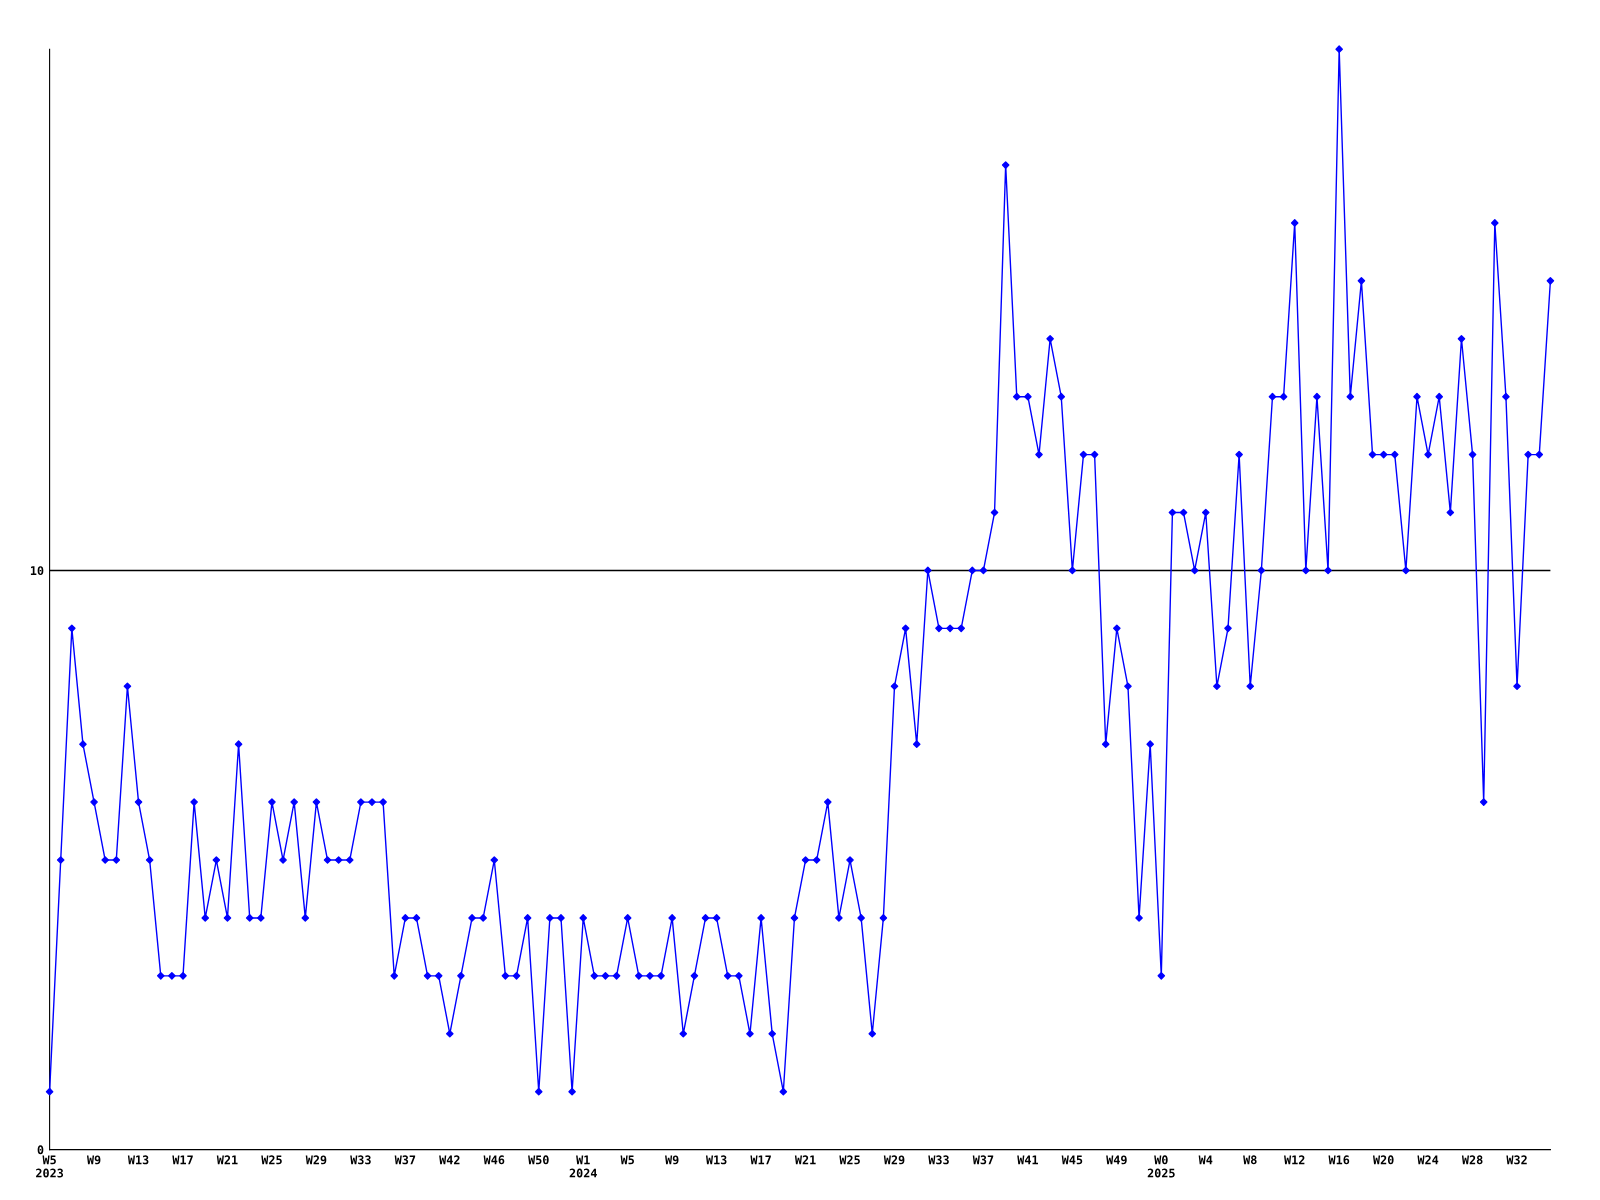  Describe the element at coordinates (1116, 1160) in the screenshot. I see `x-tick-label: W49` at that location.